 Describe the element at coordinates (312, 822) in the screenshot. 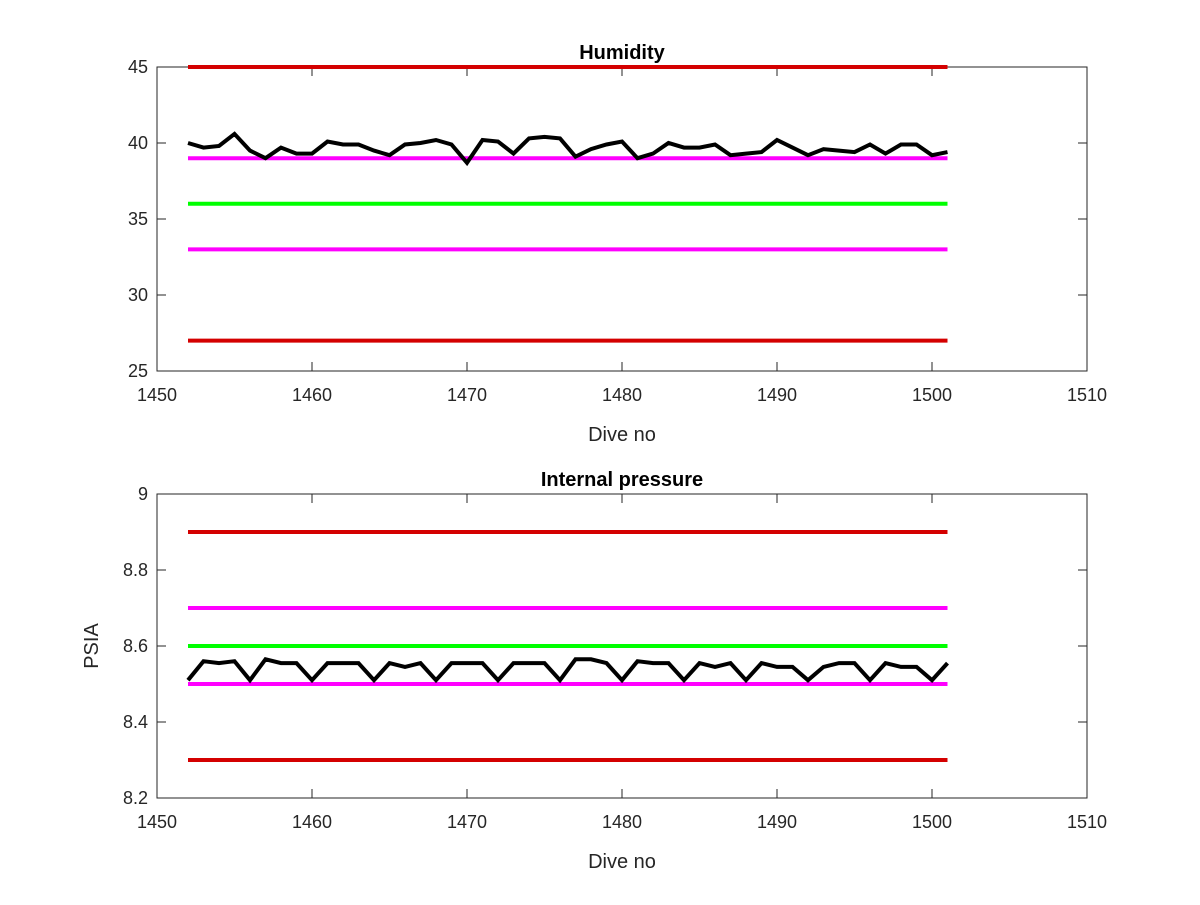

I see `pressure-xtick-label: 1460` at that location.